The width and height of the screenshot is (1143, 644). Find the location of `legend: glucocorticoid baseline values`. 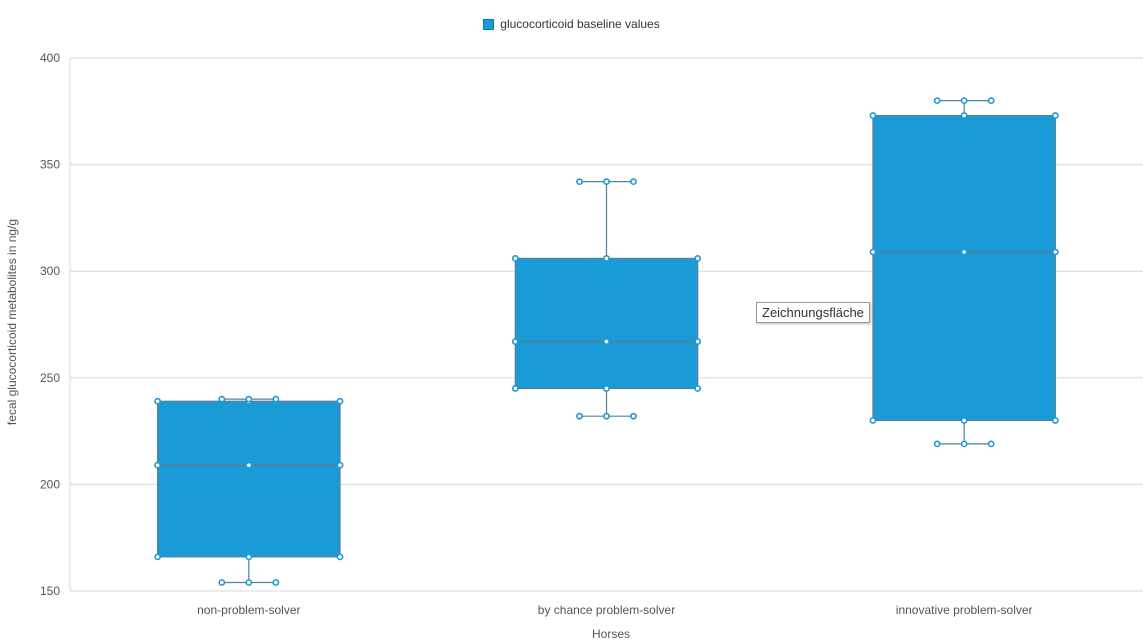

legend: glucocorticoid baseline values is located at coordinates (571, 24).